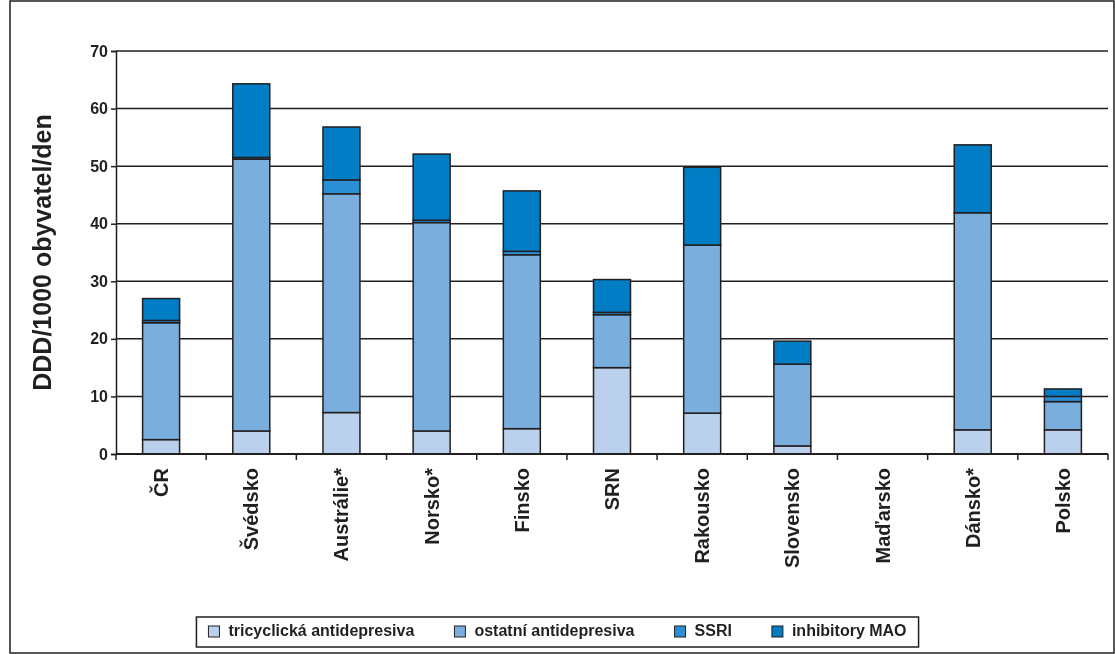 The image size is (1115, 654). What do you see at coordinates (431, 506) in the screenshot?
I see `x-tick-label: Norsko*` at bounding box center [431, 506].